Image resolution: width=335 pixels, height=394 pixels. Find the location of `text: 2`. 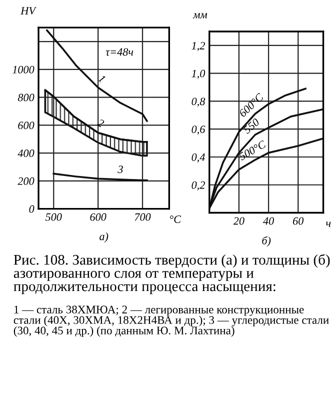

text: 2 is located at coordinates (100, 123).